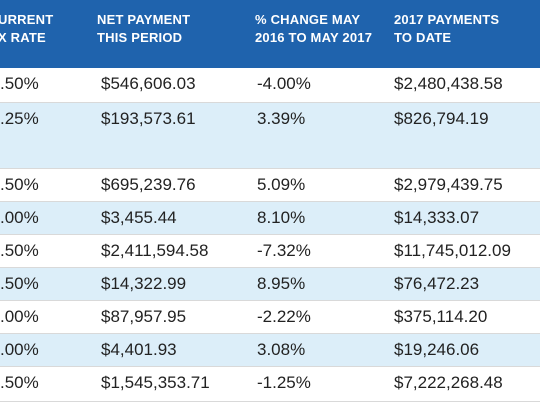  What do you see at coordinates (144, 19) in the screenshot?
I see `header-net-payment-line1: NET PAYMENT` at bounding box center [144, 19].